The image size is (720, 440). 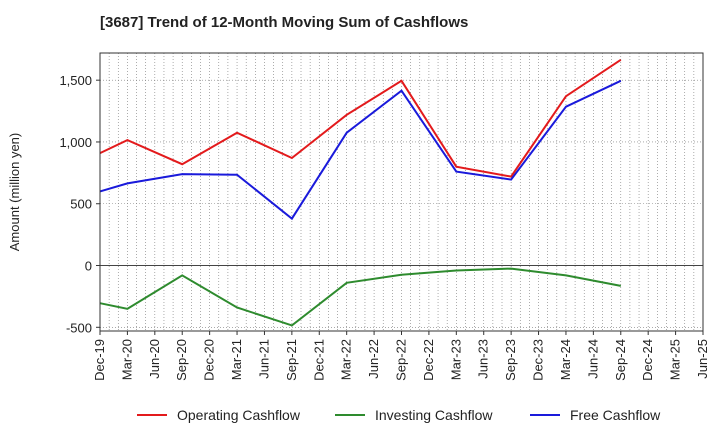 I want to click on x-tick-label: Jun-24, so click(x=592, y=359).